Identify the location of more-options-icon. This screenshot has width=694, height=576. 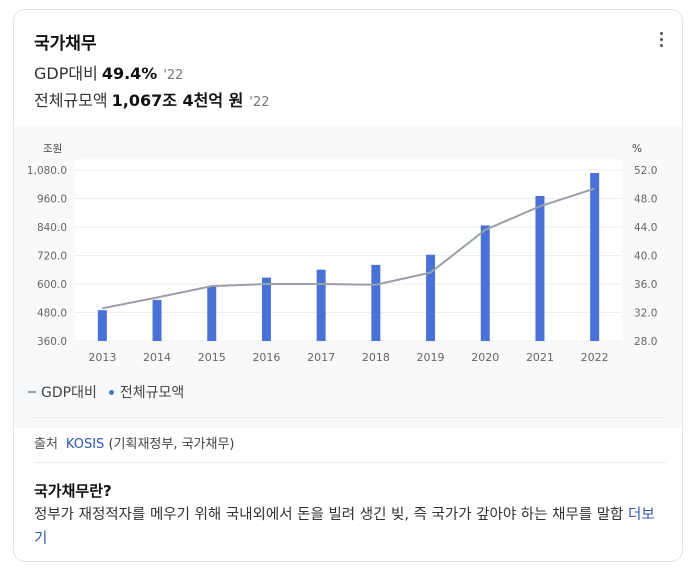
(661, 41).